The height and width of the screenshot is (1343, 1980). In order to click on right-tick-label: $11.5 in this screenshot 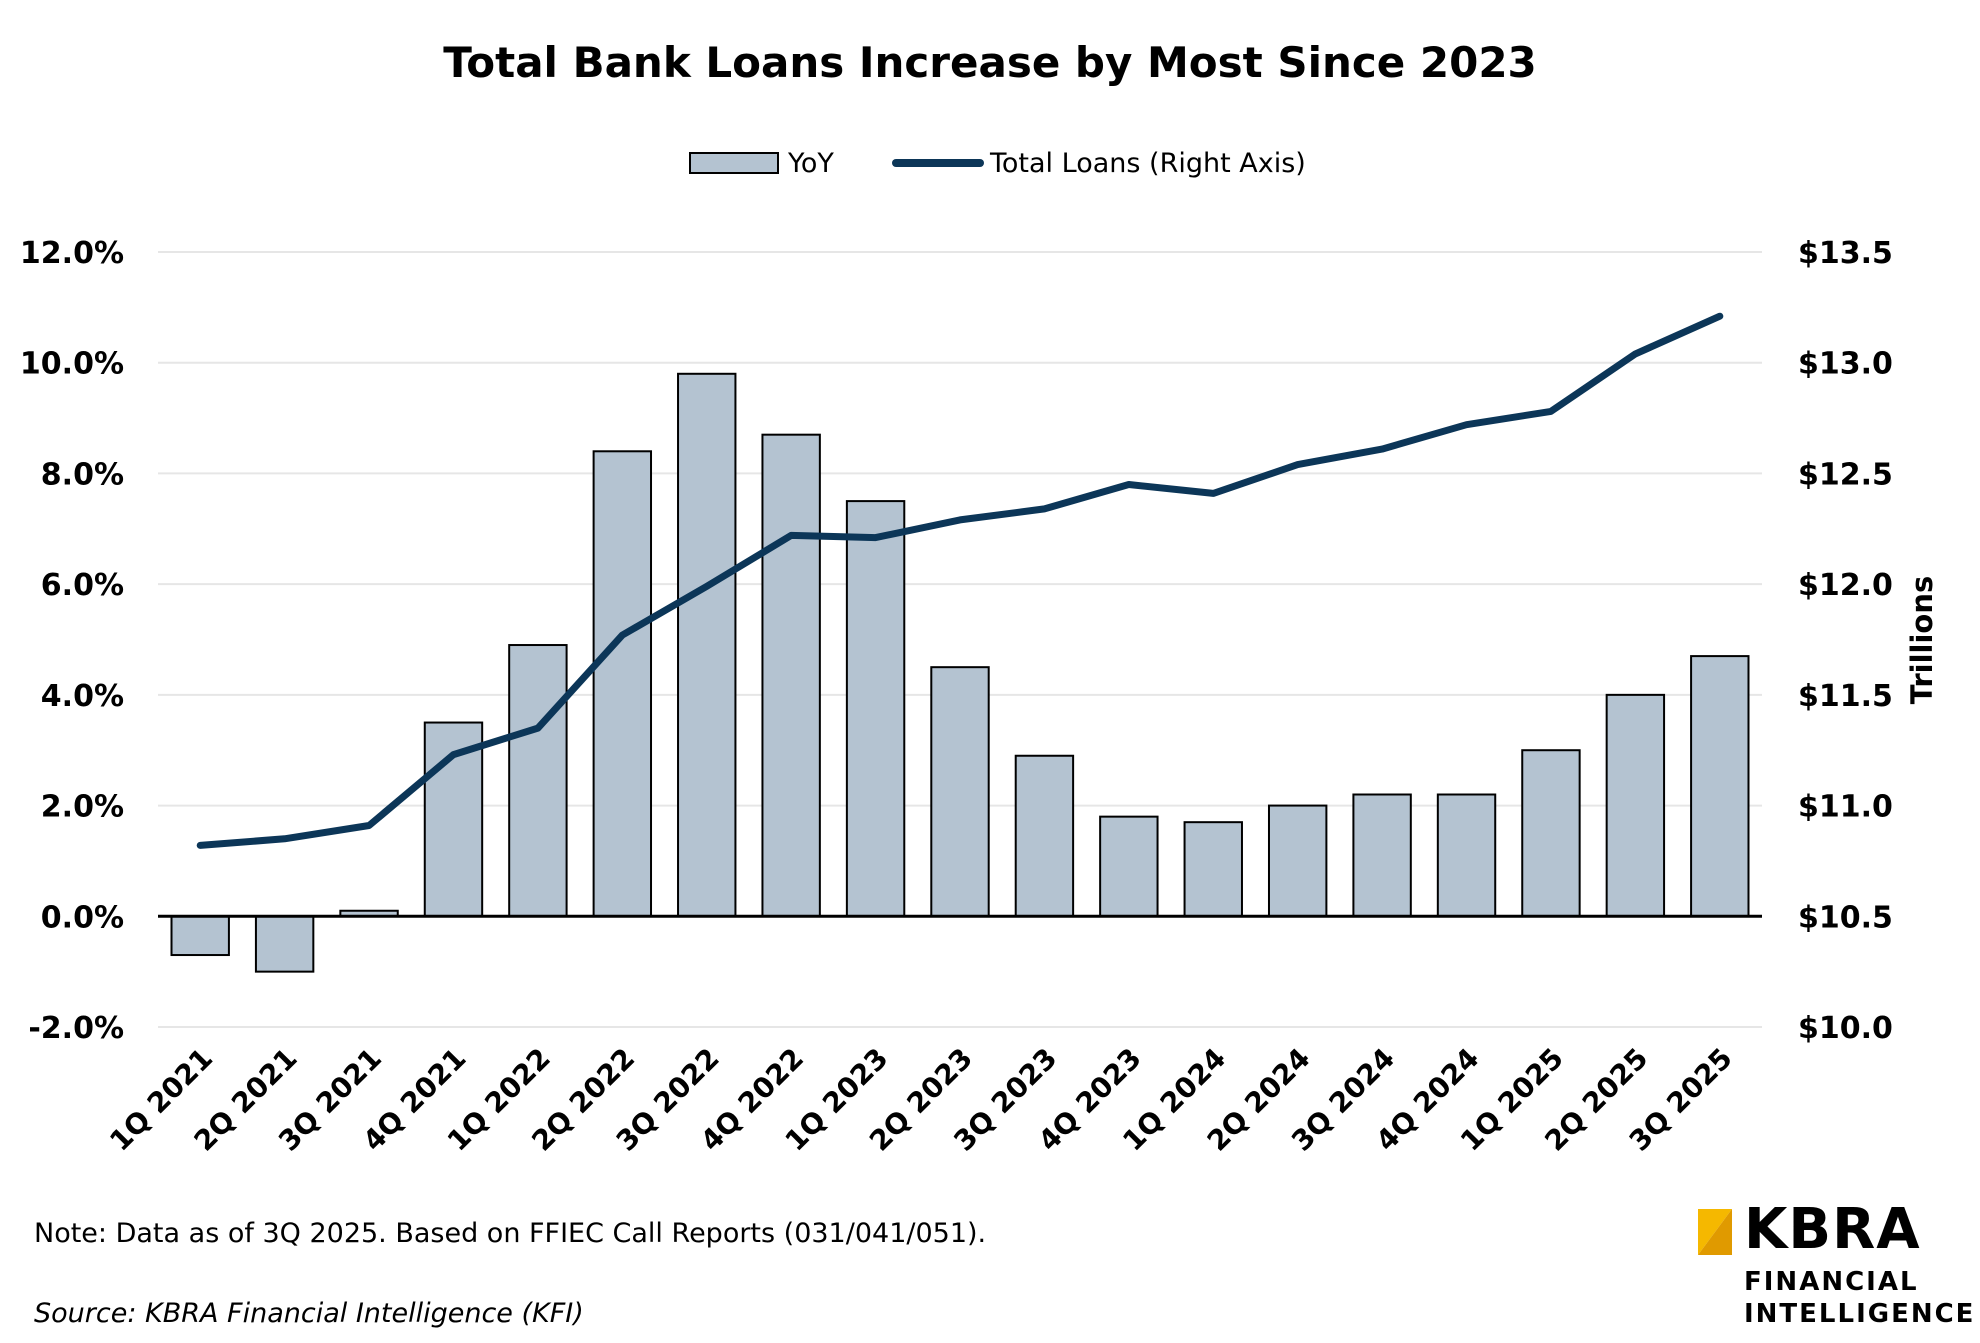, I will do `click(1845, 696)`.